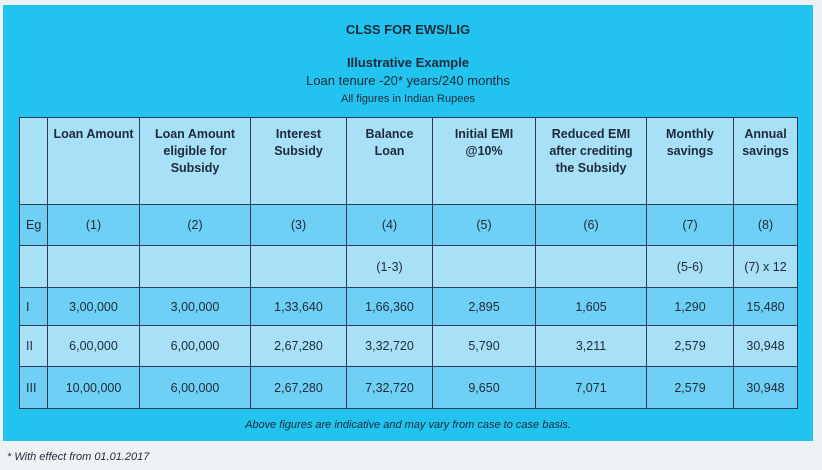 The image size is (822, 470). Describe the element at coordinates (408, 29) in the screenshot. I see `page-title: CLSS FOR EWS/LIG` at that location.